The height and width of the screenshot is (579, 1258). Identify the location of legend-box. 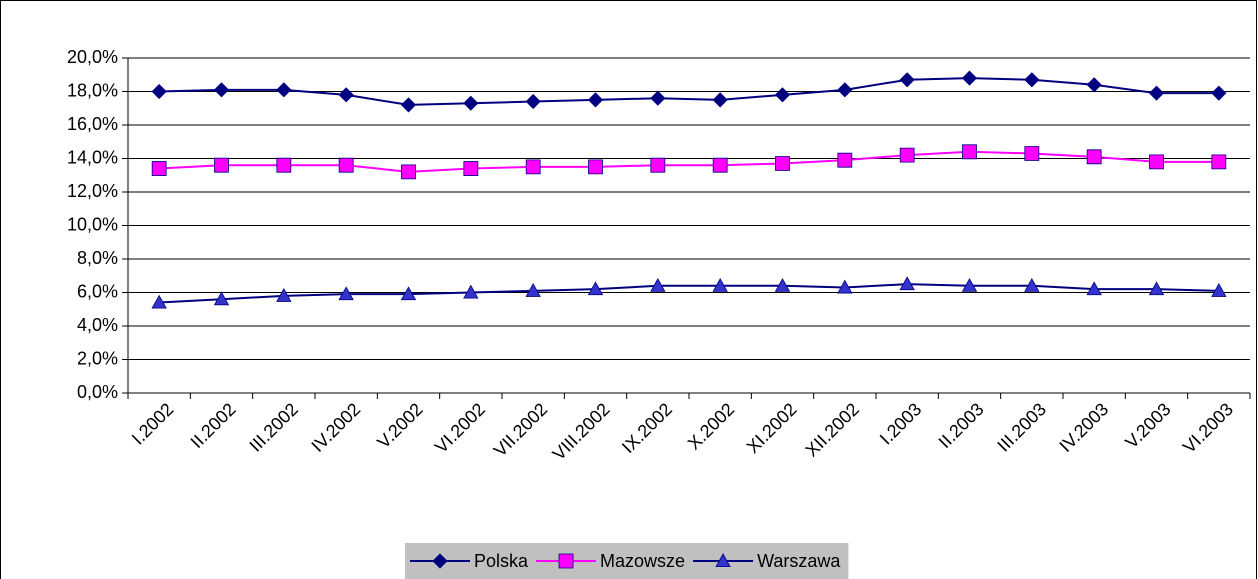
(627, 561).